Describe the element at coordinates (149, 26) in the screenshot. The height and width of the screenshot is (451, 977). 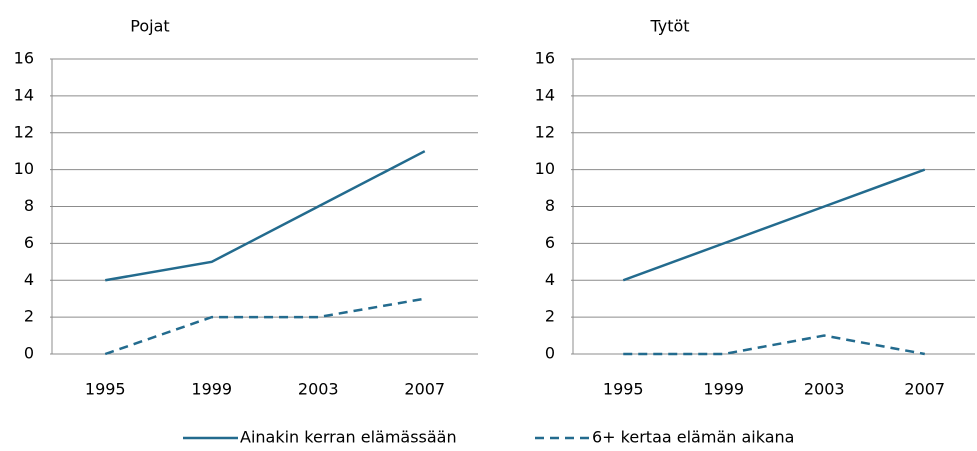
I see `chart-title: Pojat` at that location.